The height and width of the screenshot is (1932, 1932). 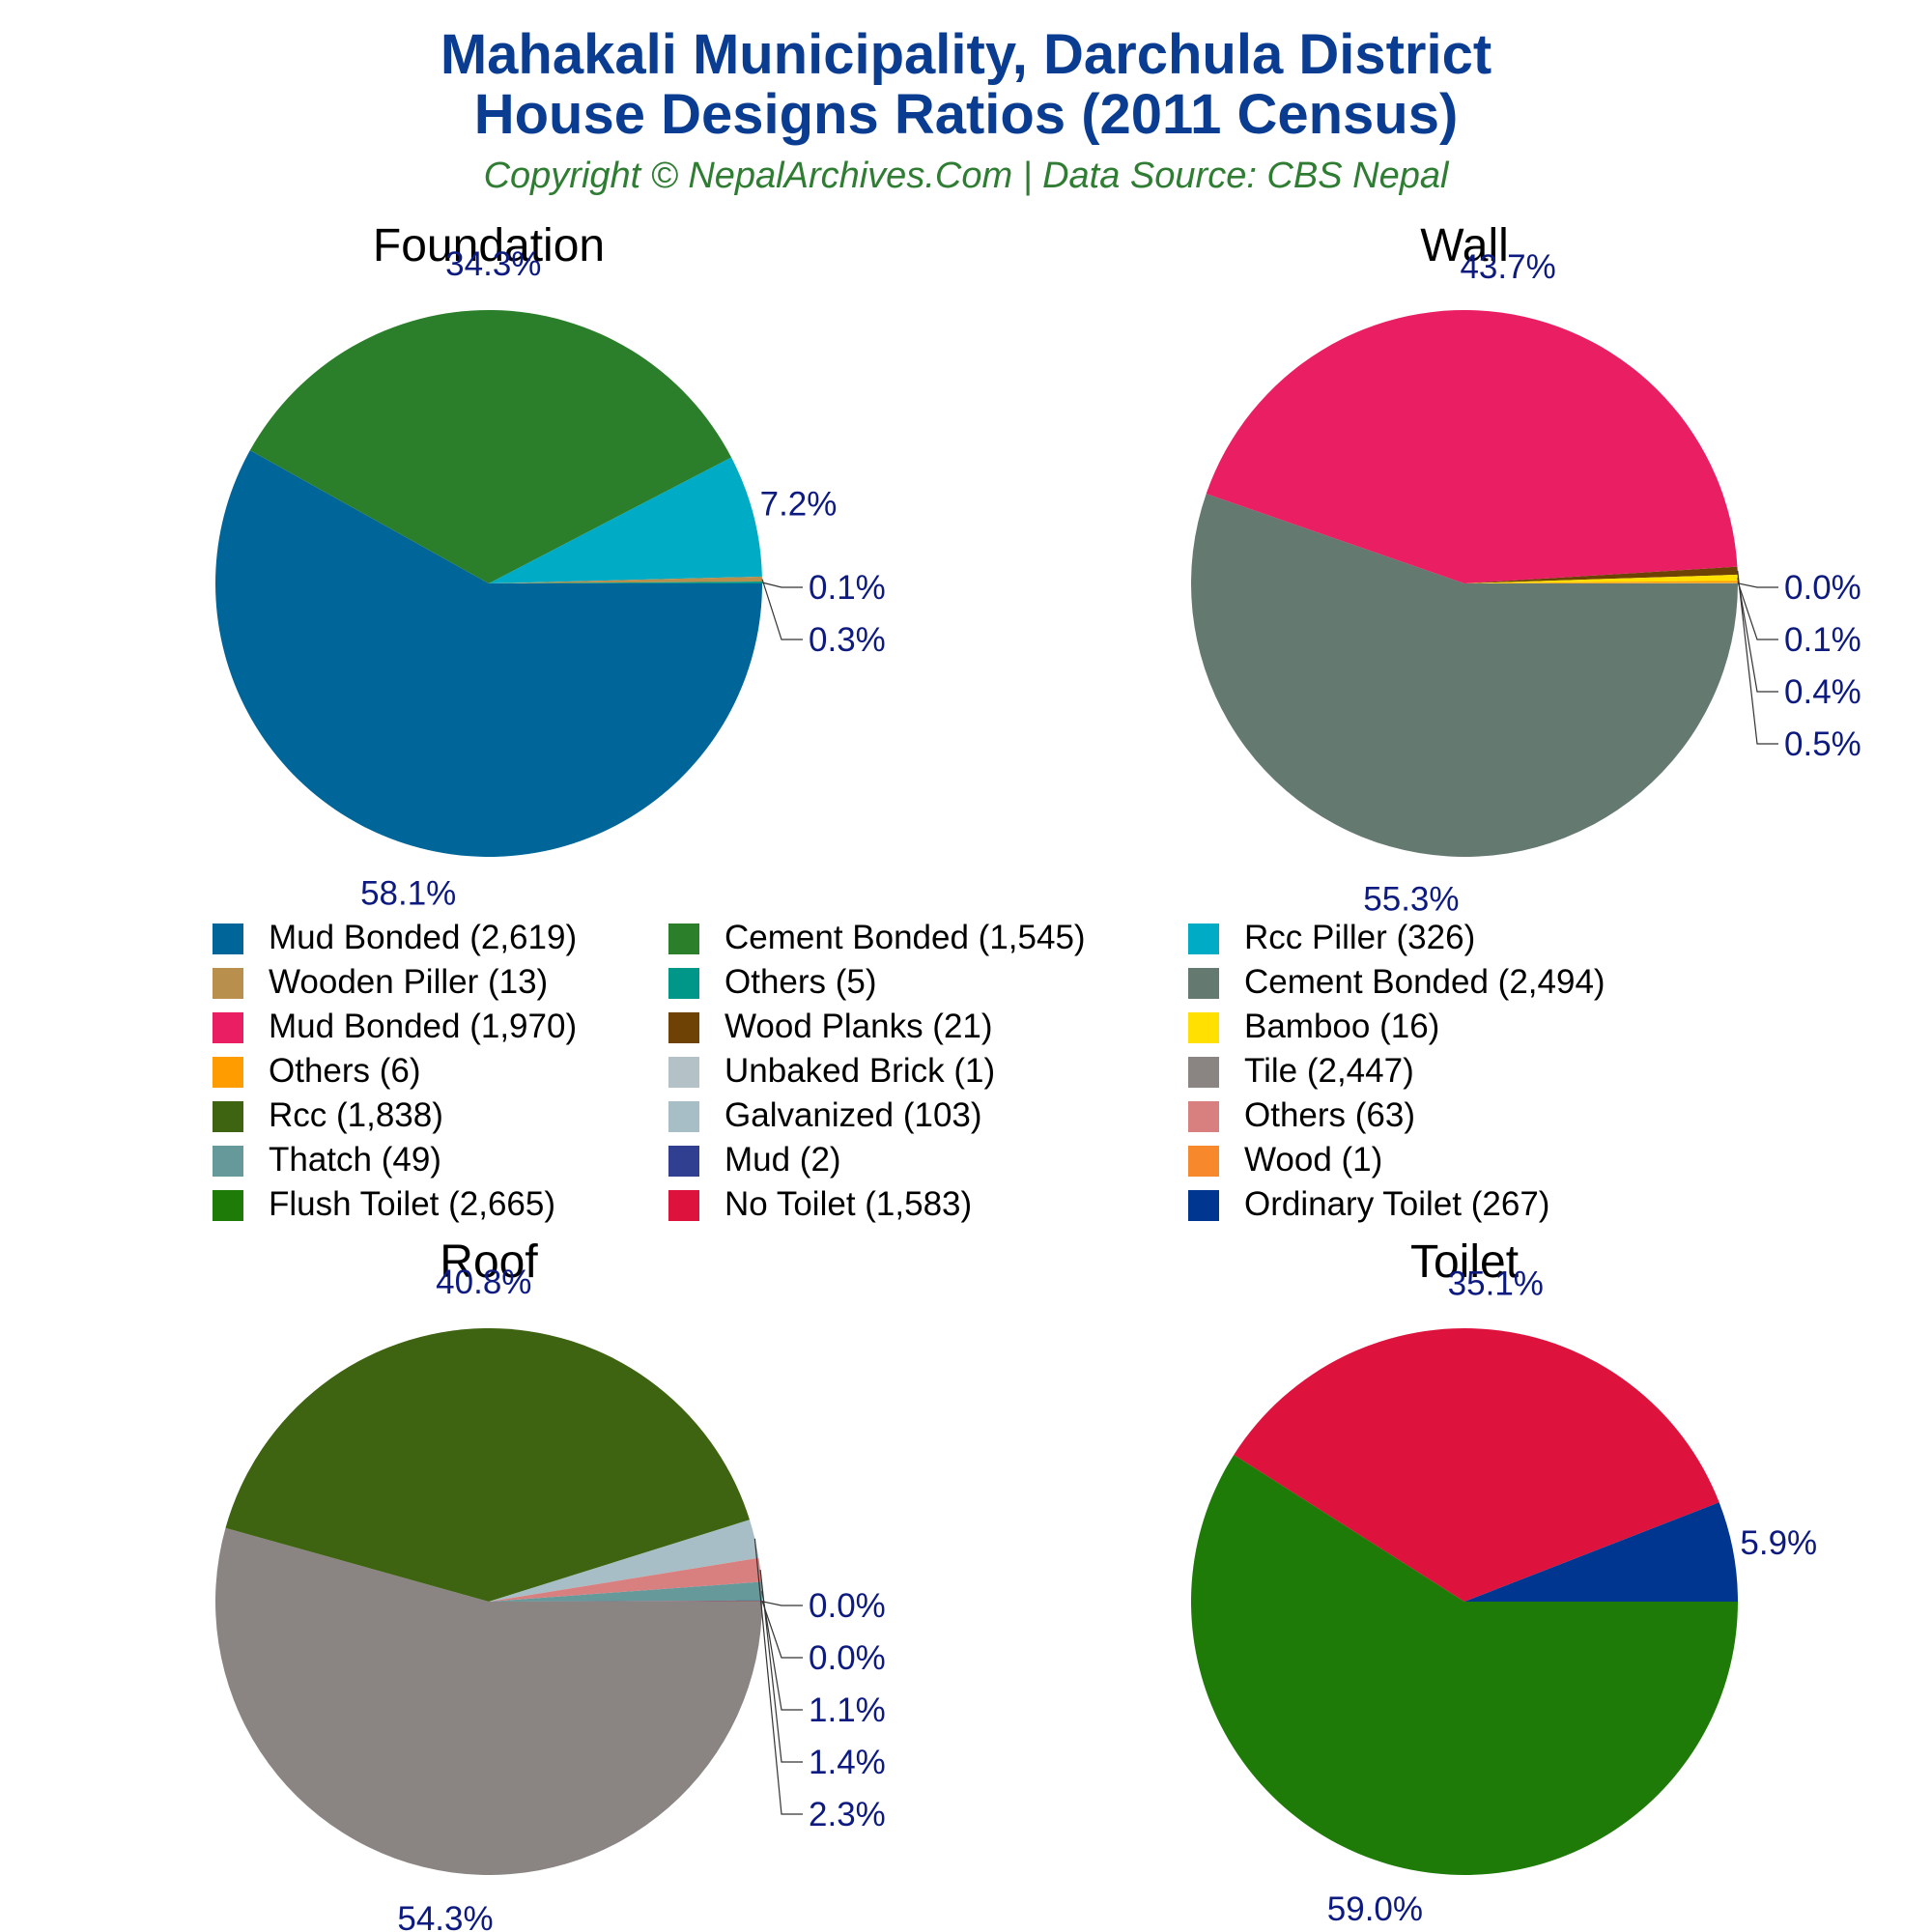 I want to click on legend-label: Tile (2,447), so click(x=1329, y=1071).